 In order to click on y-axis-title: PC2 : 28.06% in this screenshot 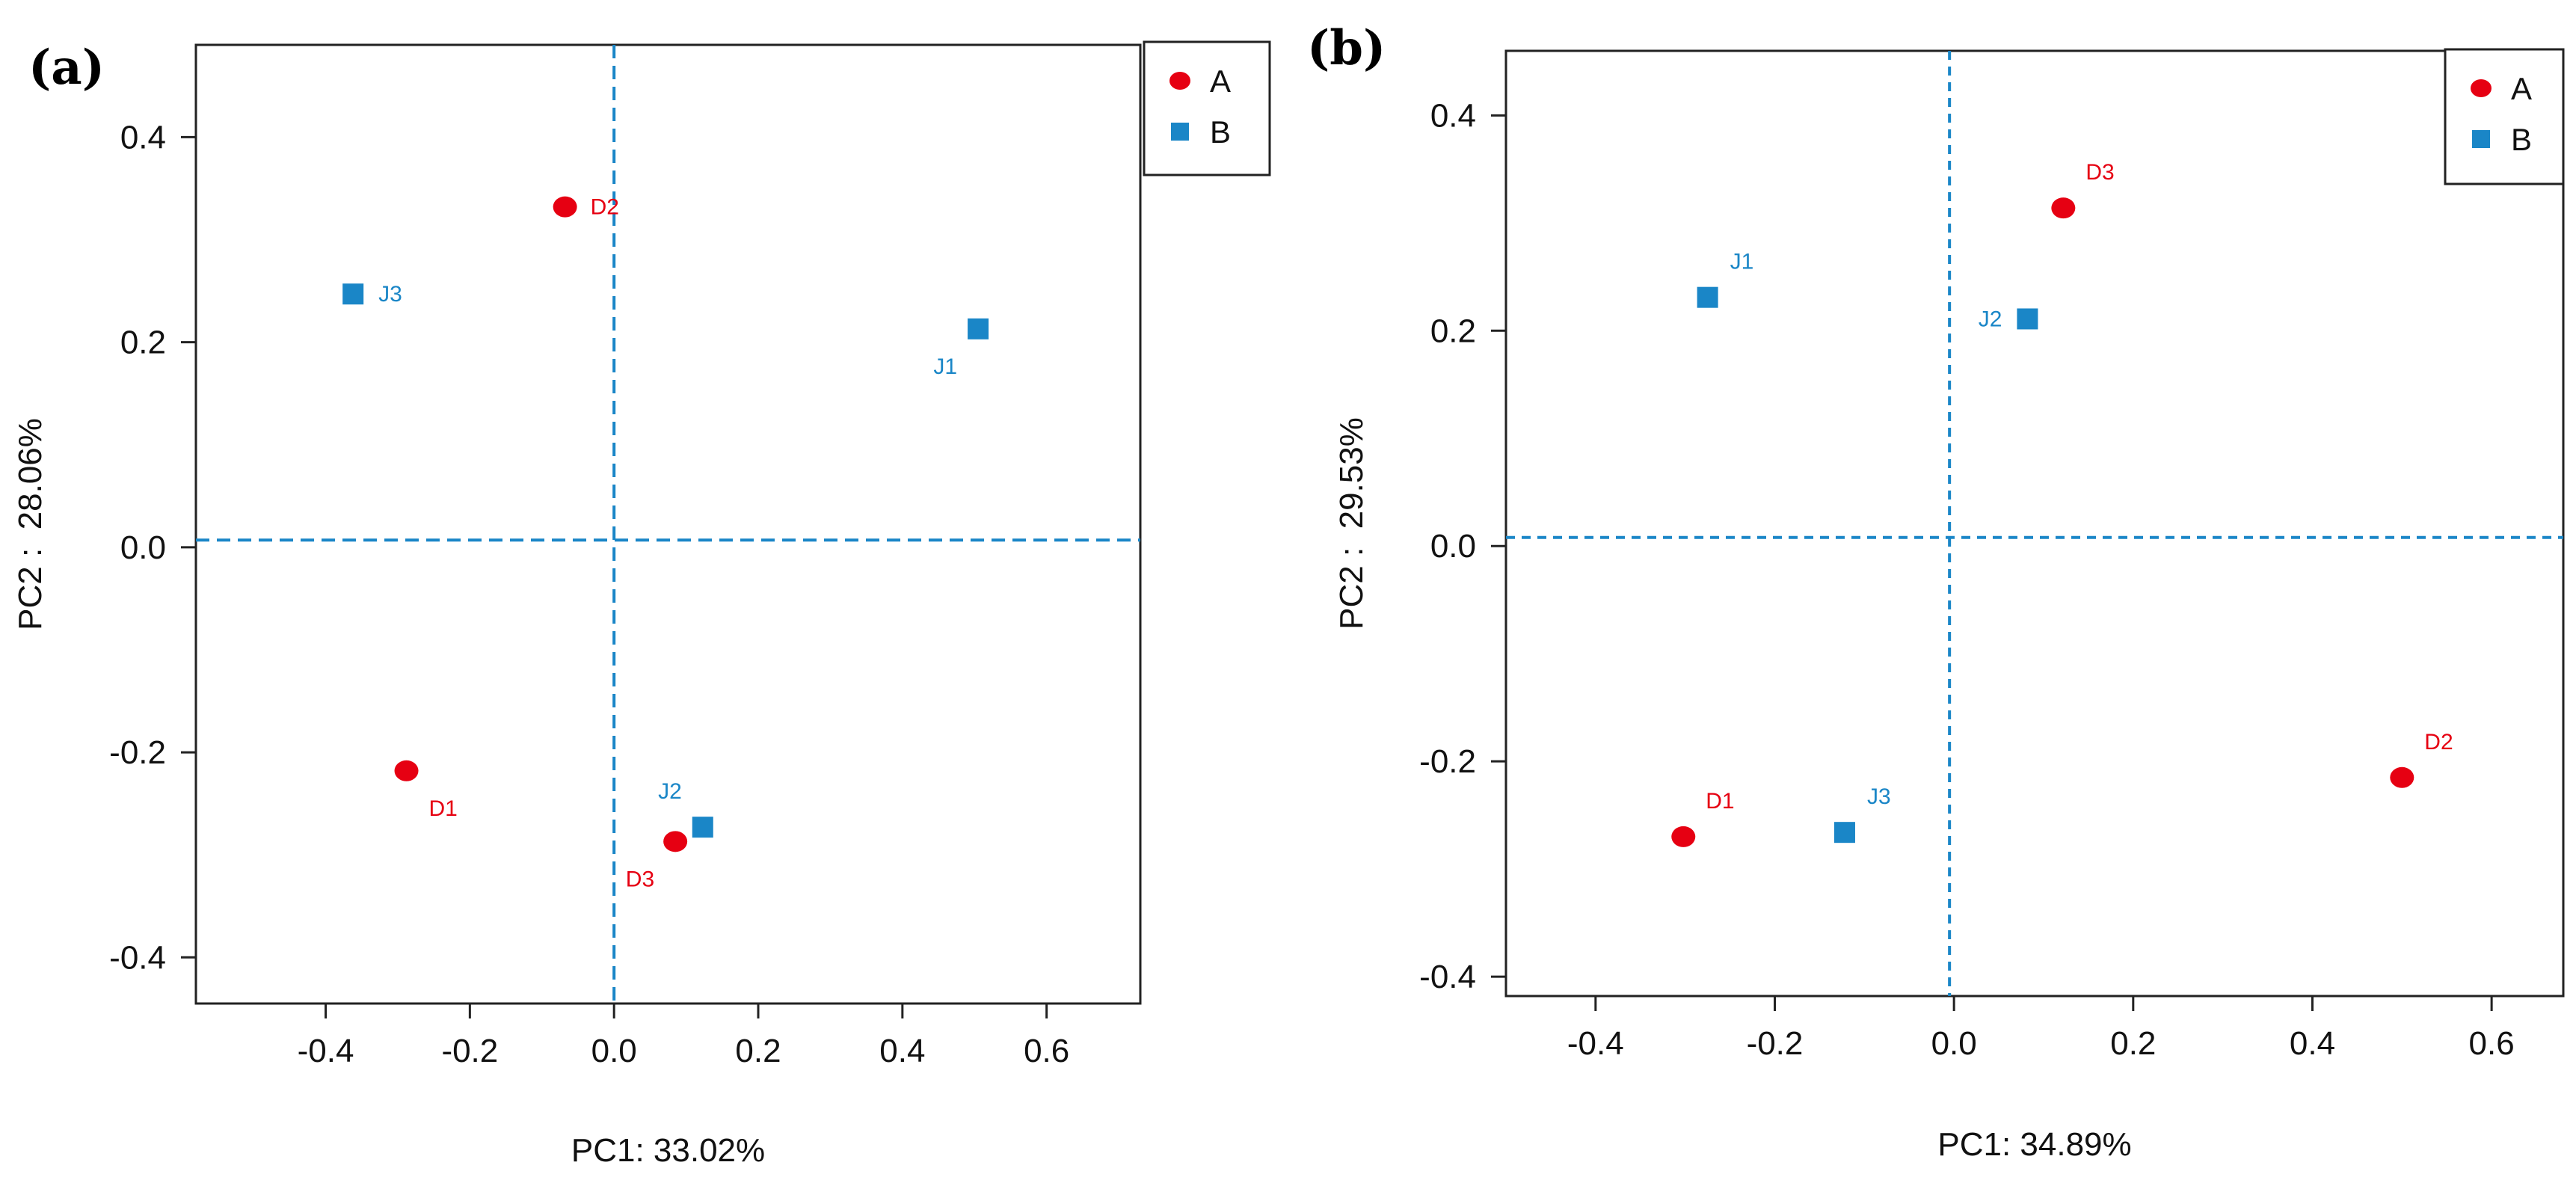, I will do `click(30, 524)`.